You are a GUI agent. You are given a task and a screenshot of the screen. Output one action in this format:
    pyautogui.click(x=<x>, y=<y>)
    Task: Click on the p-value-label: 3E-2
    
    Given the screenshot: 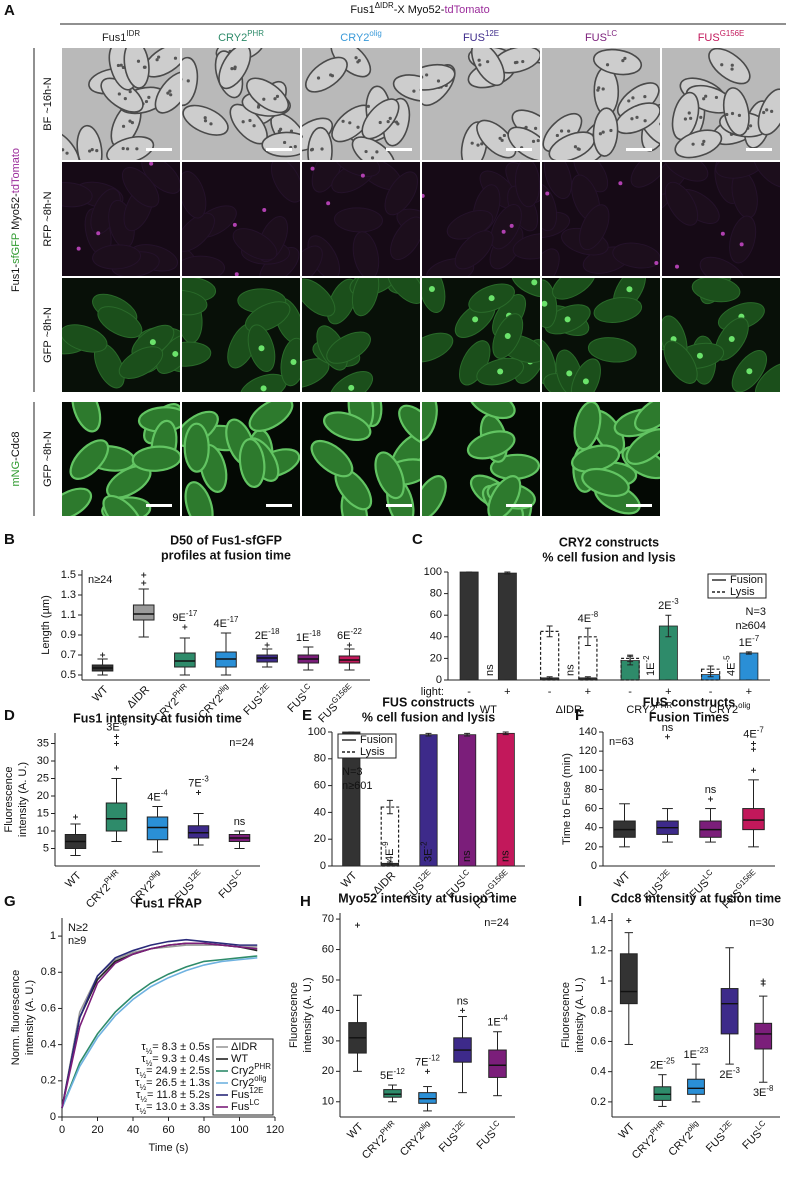 What is the action you would take?
    pyautogui.click(x=426, y=852)
    